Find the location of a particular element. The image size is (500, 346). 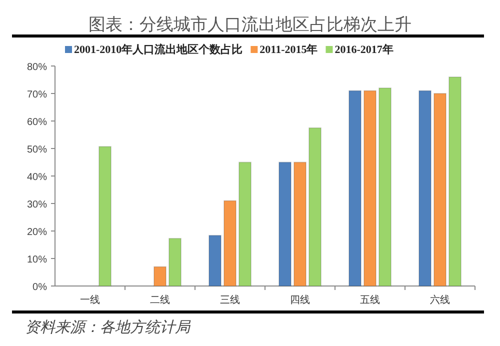

text: 资料来源：各地方统计局 is located at coordinates (108, 327).